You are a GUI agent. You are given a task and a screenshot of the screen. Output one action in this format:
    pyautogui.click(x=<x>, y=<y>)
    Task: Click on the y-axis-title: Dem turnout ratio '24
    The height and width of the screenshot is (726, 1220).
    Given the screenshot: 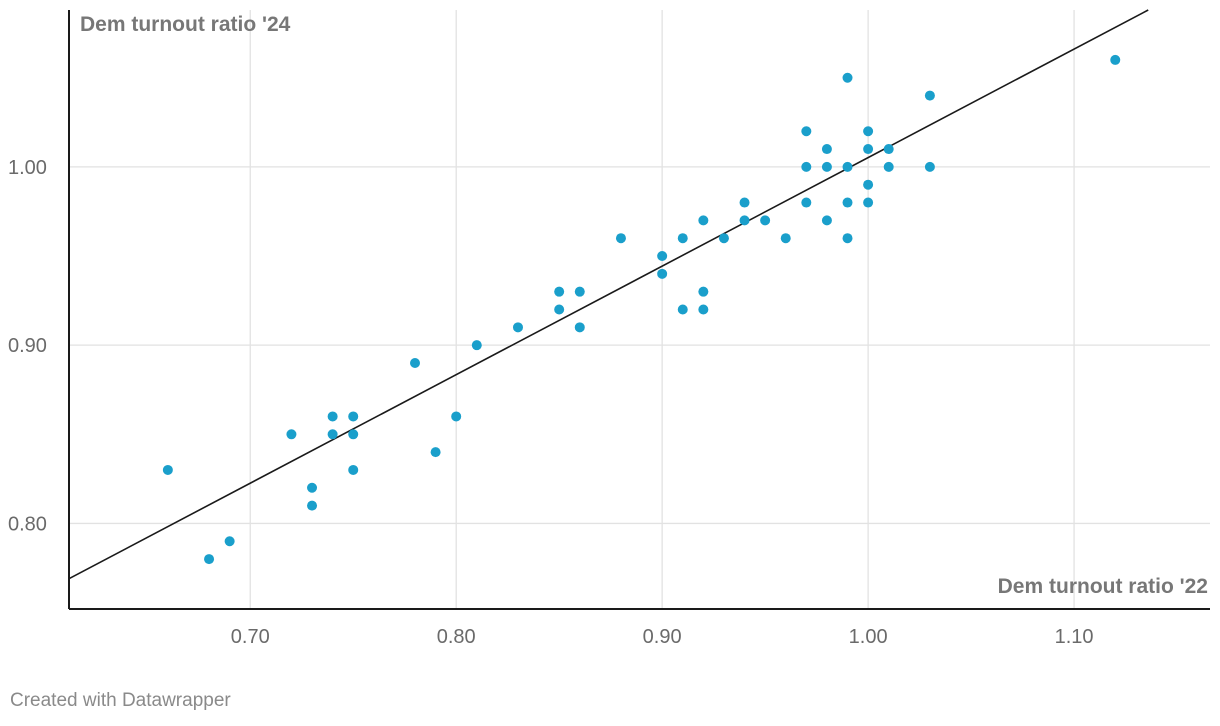 What is the action you would take?
    pyautogui.click(x=185, y=24)
    